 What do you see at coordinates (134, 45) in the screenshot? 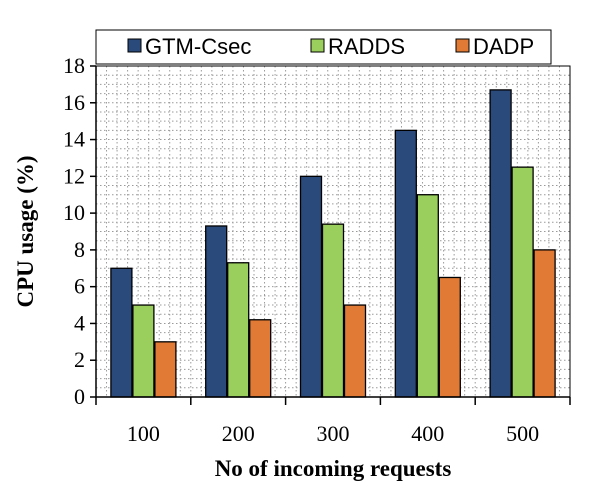
I see `legend-swatch-gtm-csec` at bounding box center [134, 45].